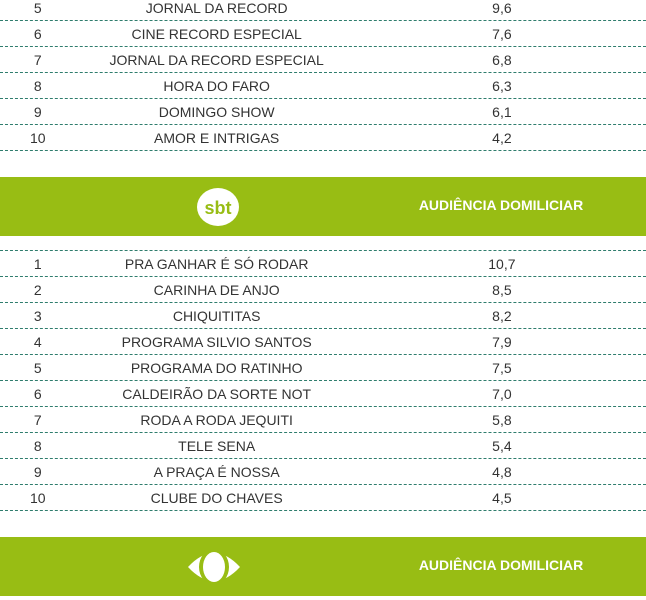  Describe the element at coordinates (37, 263) in the screenshot. I see `rank-cell: 1` at that location.